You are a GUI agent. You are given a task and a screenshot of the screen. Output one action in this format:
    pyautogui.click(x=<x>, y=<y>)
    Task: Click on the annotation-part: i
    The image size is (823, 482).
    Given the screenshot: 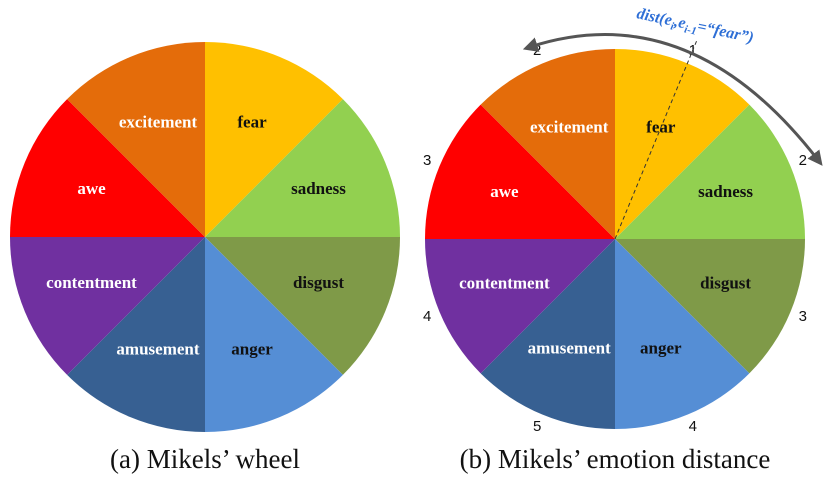 What is the action you would take?
    pyautogui.click(x=672, y=26)
    